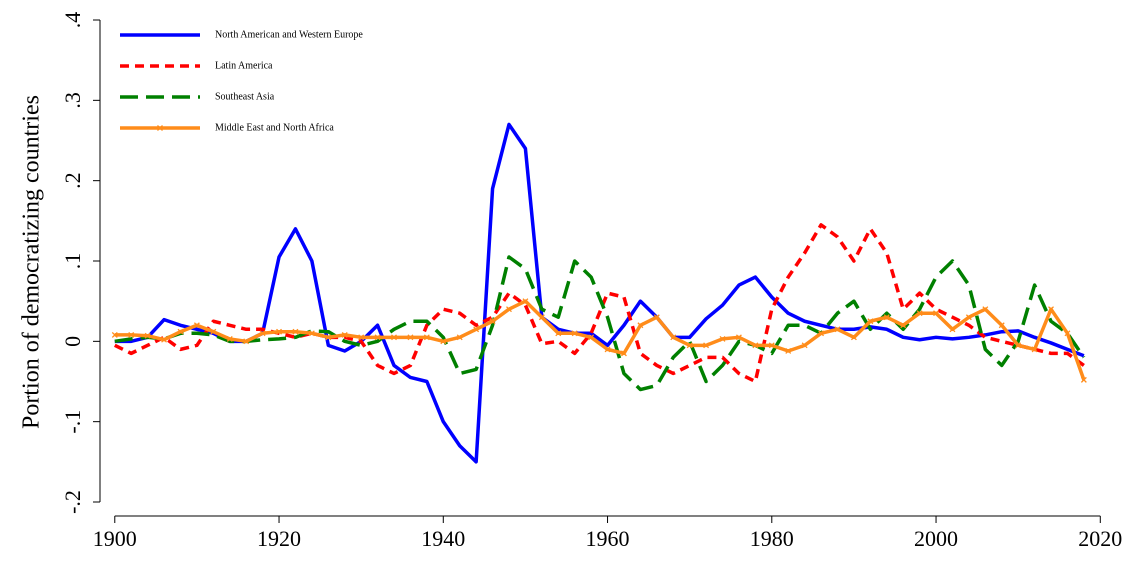 This screenshot has width=1141, height=569. I want to click on x-tick-label: 1920, so click(279, 538).